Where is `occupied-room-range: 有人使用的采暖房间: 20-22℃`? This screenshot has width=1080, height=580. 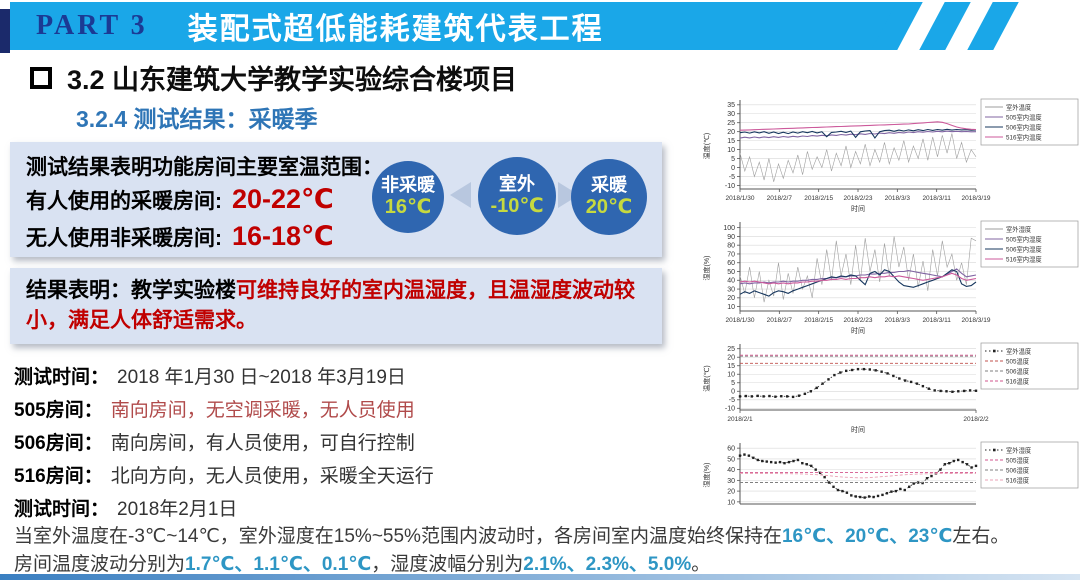
occupied-room-range: 有人使用的采暖房间: 20-22℃ is located at coordinates (180, 199).